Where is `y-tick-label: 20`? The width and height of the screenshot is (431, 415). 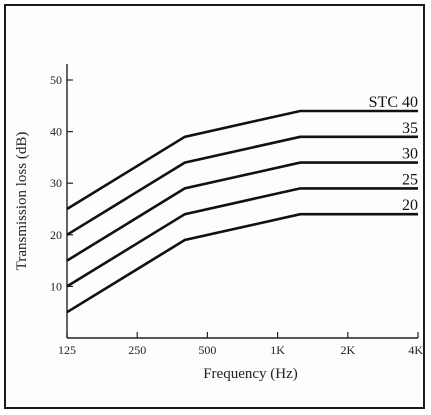 y-tick-label: 20 is located at coordinates (56, 235).